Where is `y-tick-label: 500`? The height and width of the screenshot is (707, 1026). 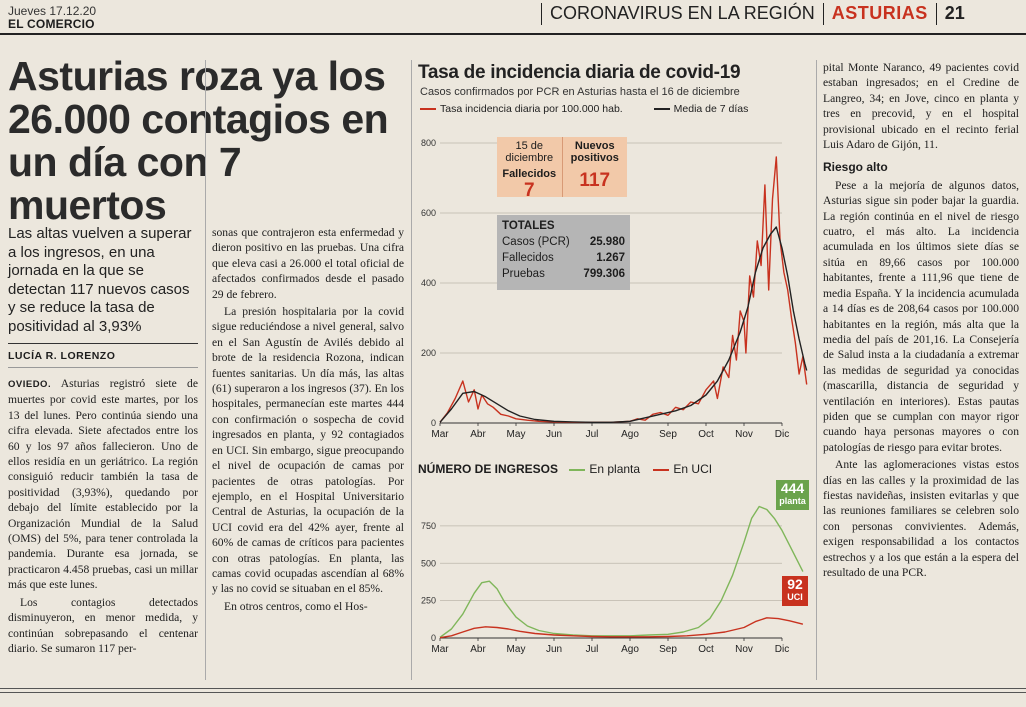
y-tick-label: 500 is located at coordinates (428, 563).